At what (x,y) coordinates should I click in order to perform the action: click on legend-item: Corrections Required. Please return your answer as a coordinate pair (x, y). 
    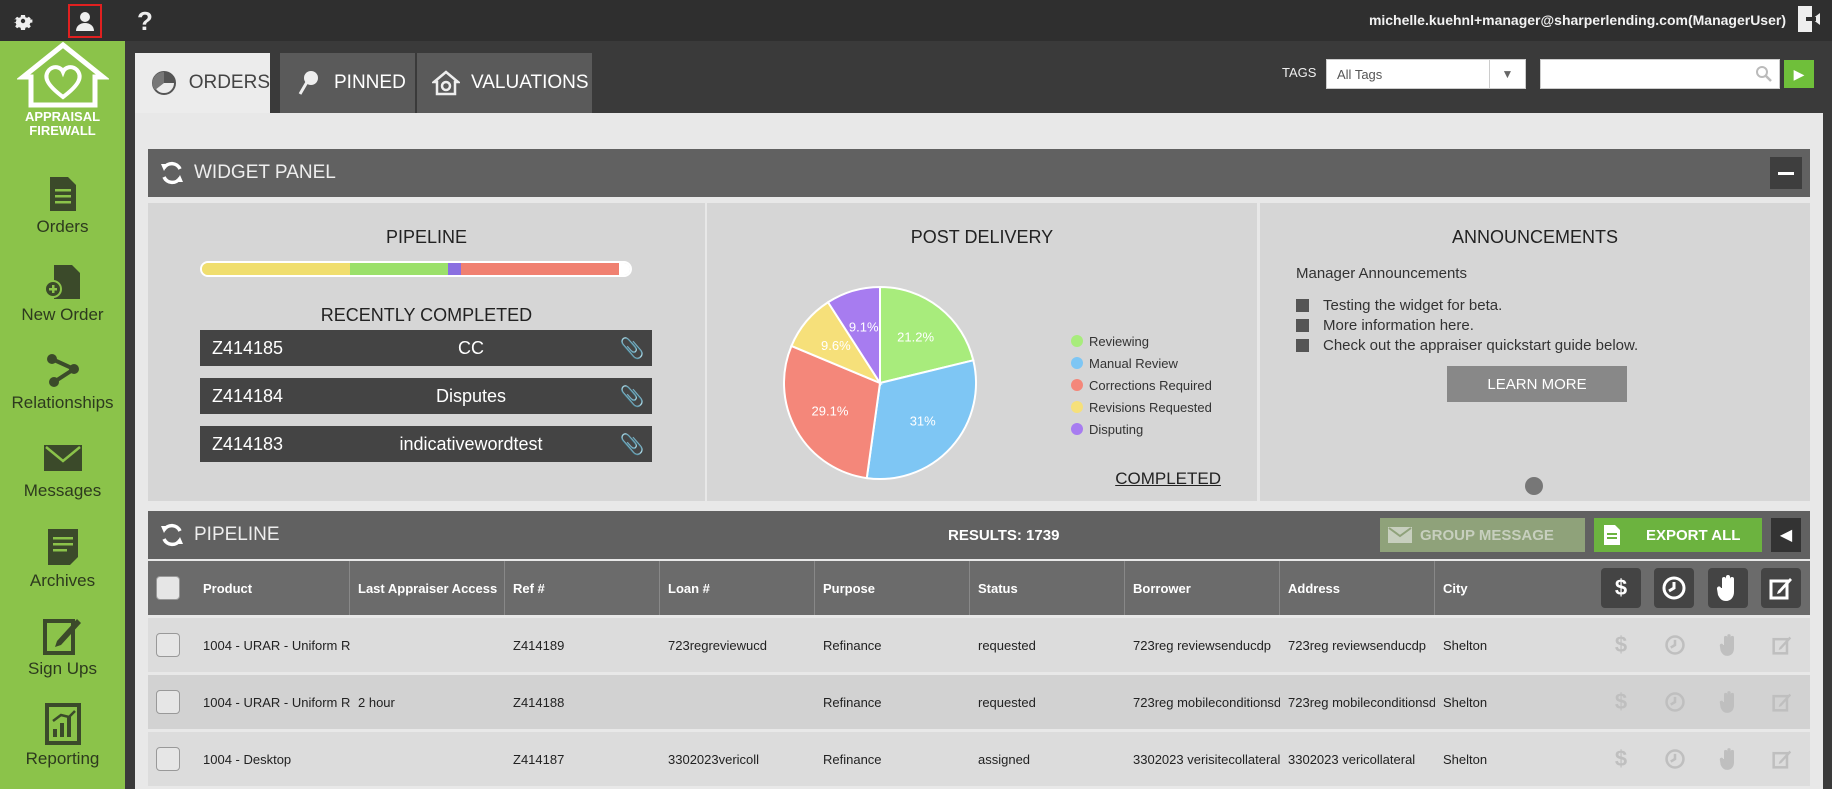
    Looking at the image, I should click on (1141, 385).